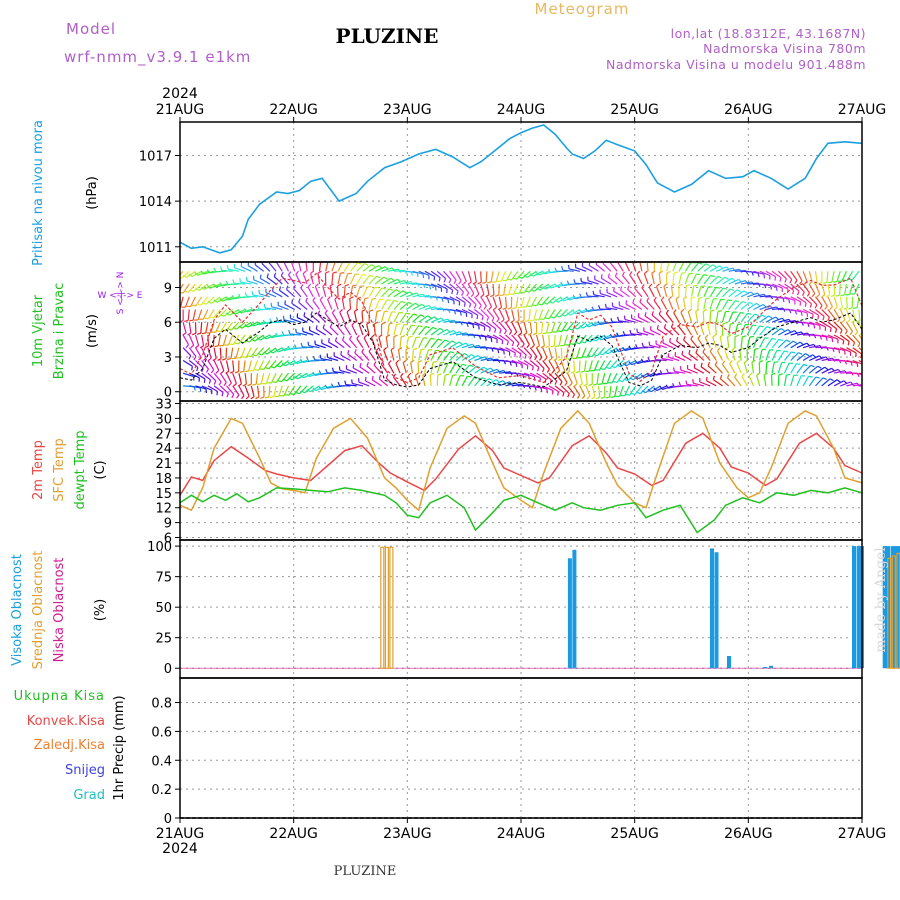 The image size is (900, 900). What do you see at coordinates (168, 323) in the screenshot?
I see `wind-tick-label: 6` at bounding box center [168, 323].